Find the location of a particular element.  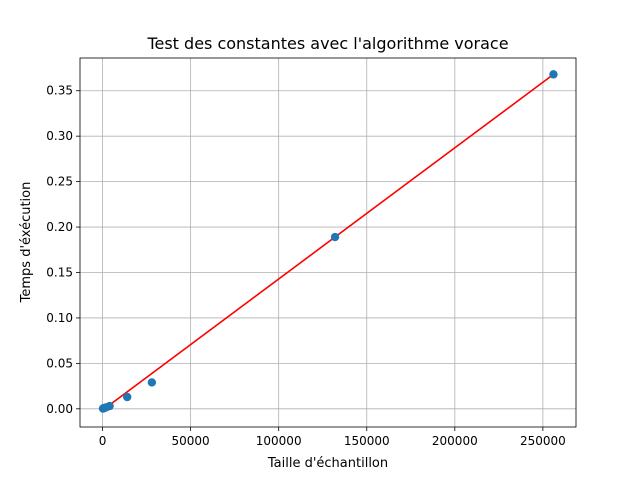

y-axis-label: Temps d'éxécution is located at coordinates (26, 243).